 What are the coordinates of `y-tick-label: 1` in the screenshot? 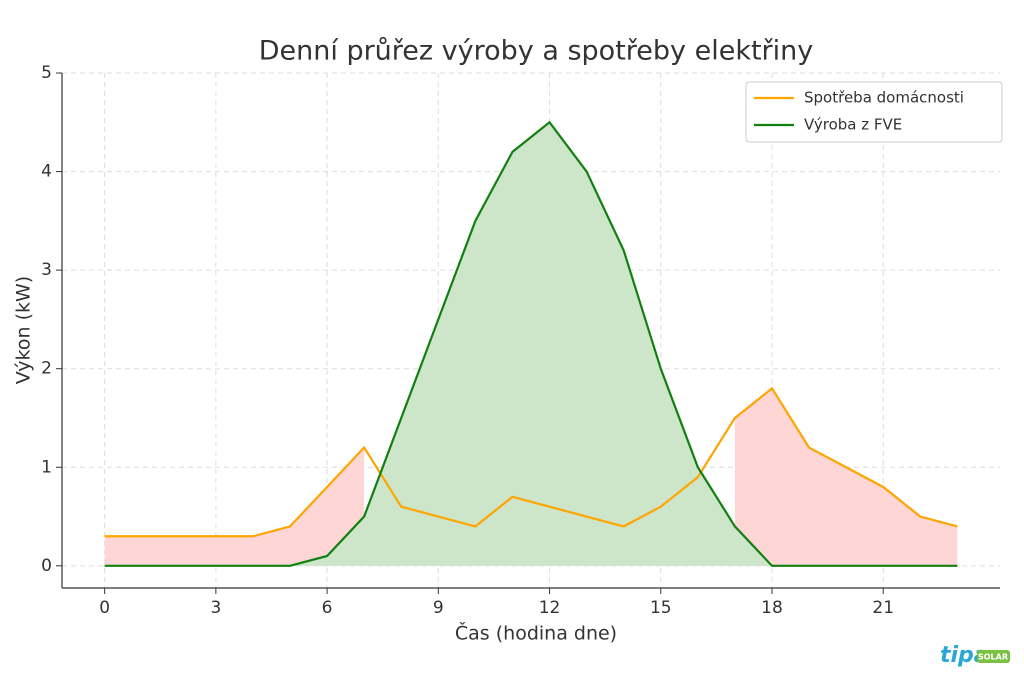 It's located at (46, 467).